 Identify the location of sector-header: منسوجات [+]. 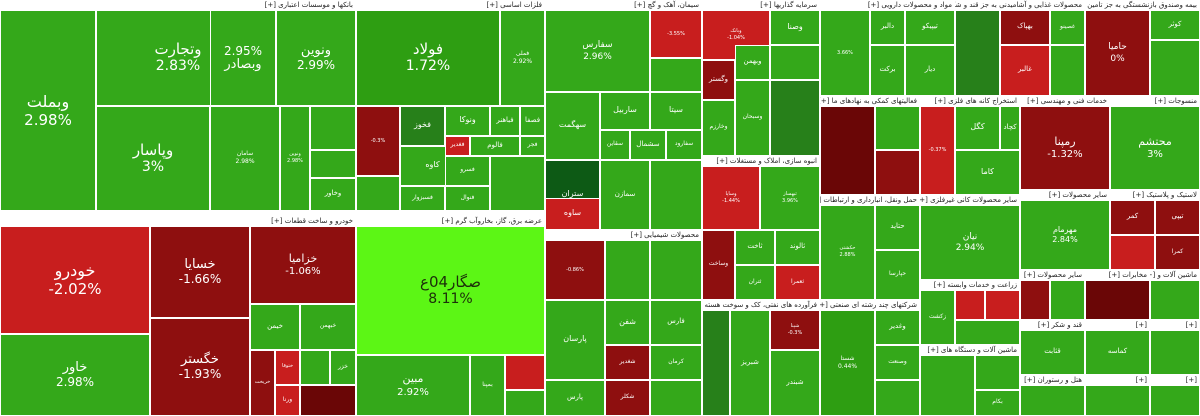
(1155, 101).